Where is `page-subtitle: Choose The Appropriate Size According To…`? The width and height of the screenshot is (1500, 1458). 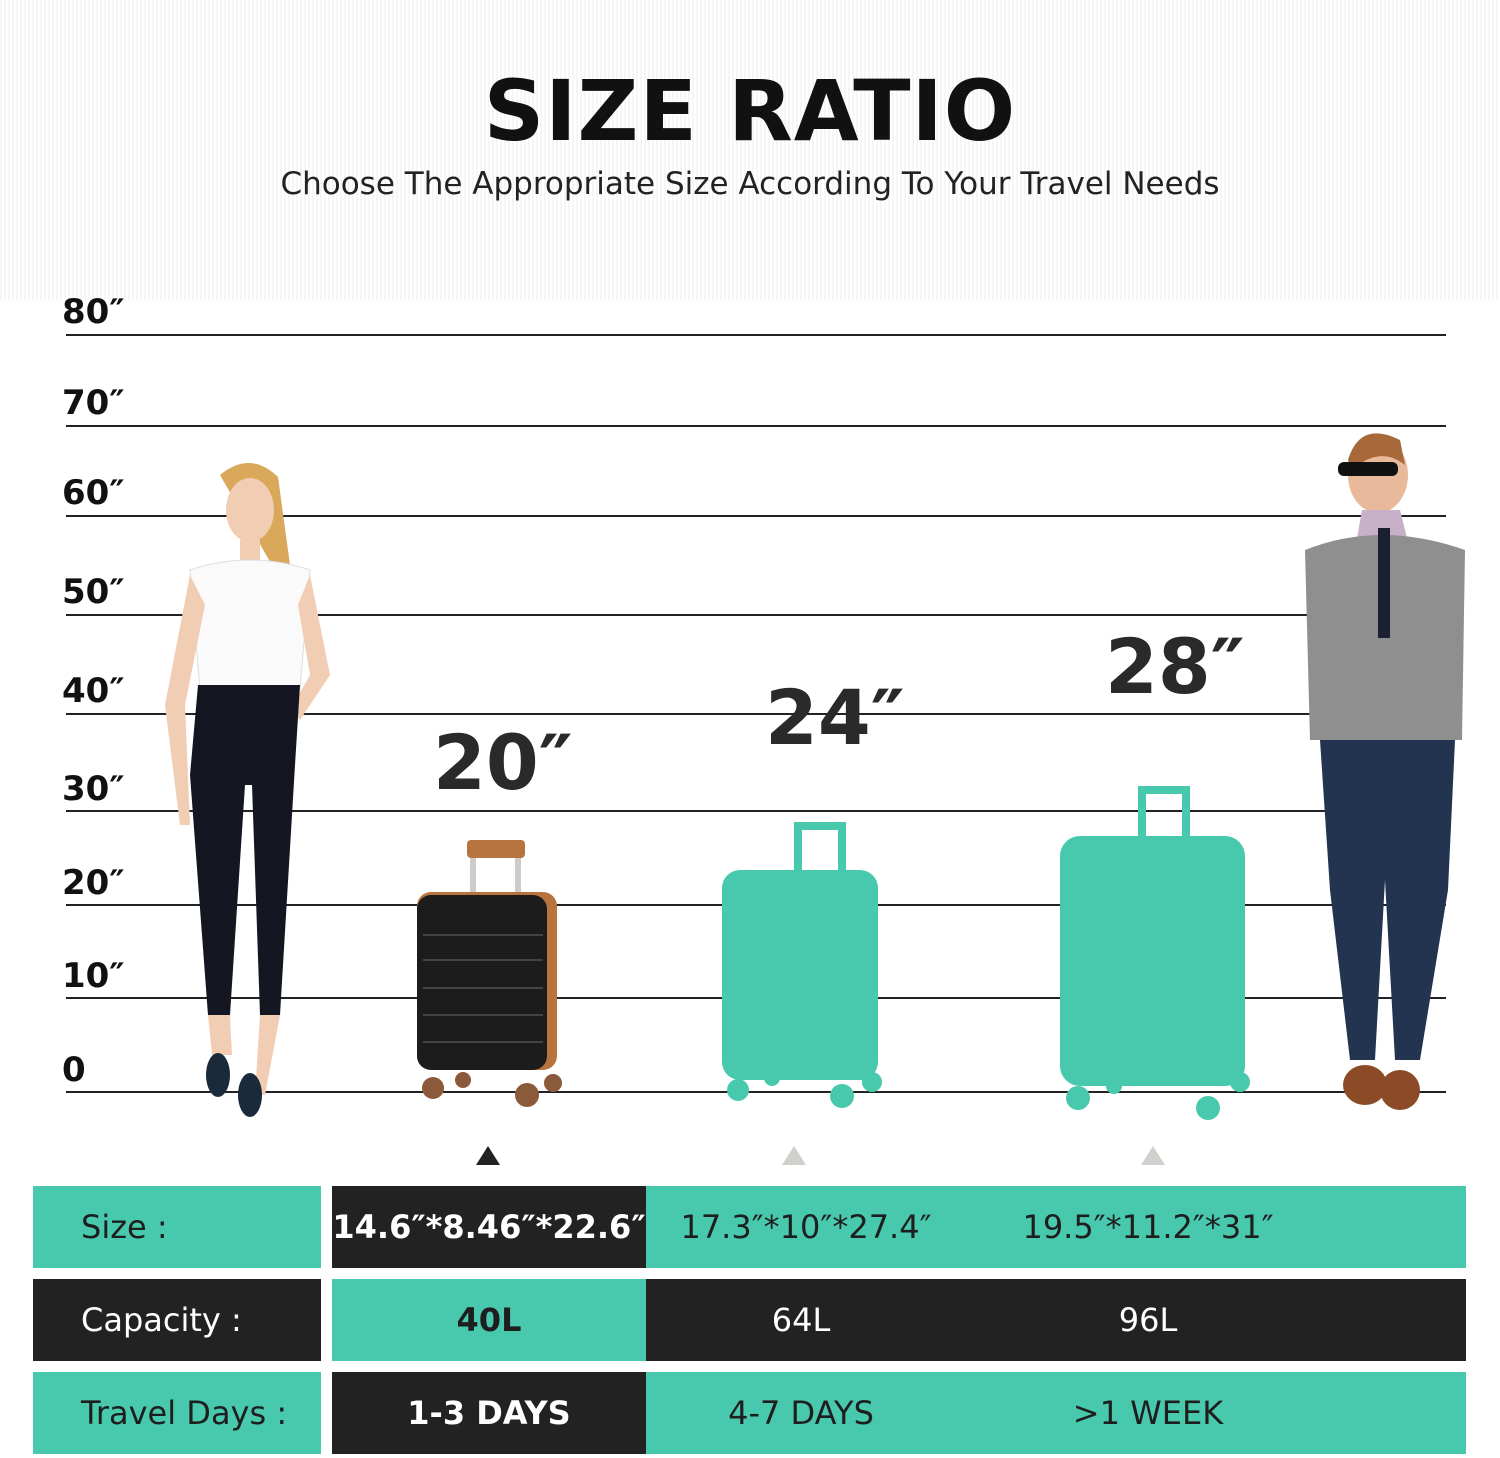
page-subtitle: Choose The Appropriate Size According To… is located at coordinates (750, 184).